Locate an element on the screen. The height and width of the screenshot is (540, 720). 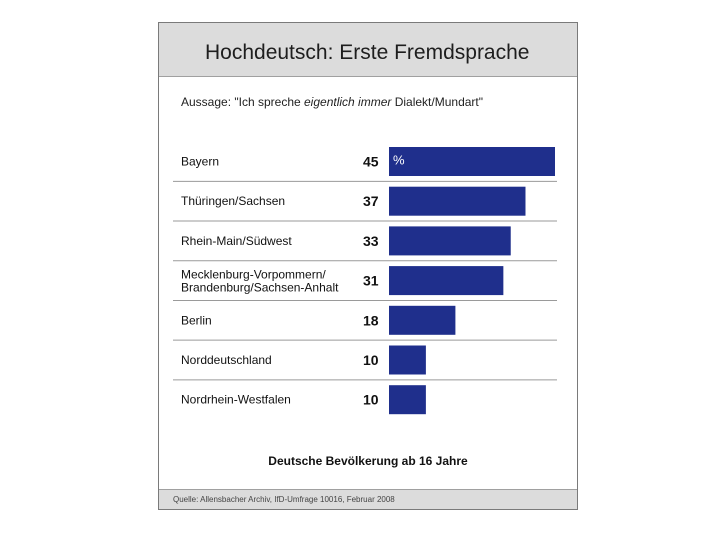
category-label-line: Bayern is located at coordinates (200, 162).